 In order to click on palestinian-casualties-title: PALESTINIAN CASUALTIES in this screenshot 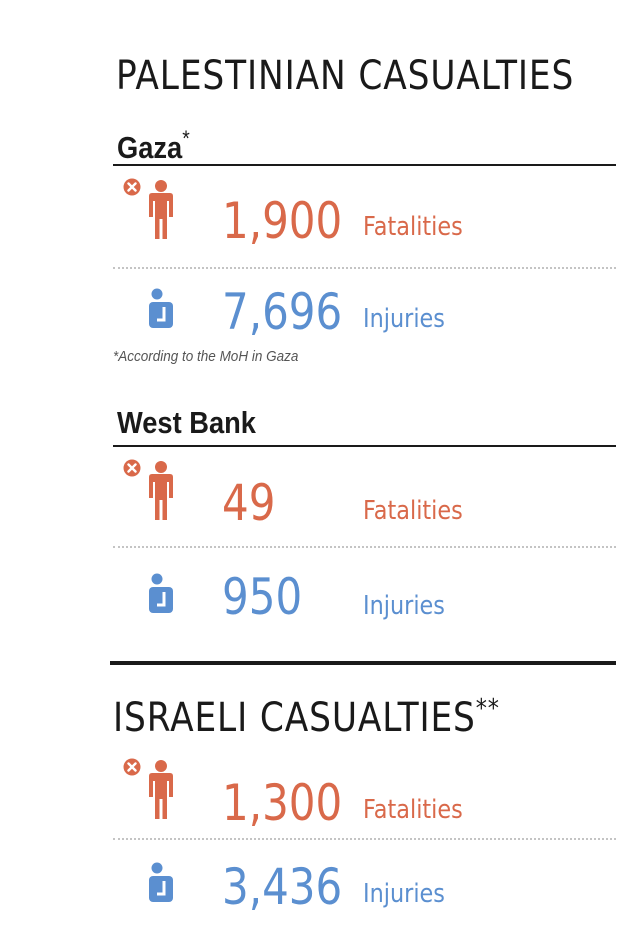, I will do `click(345, 76)`.